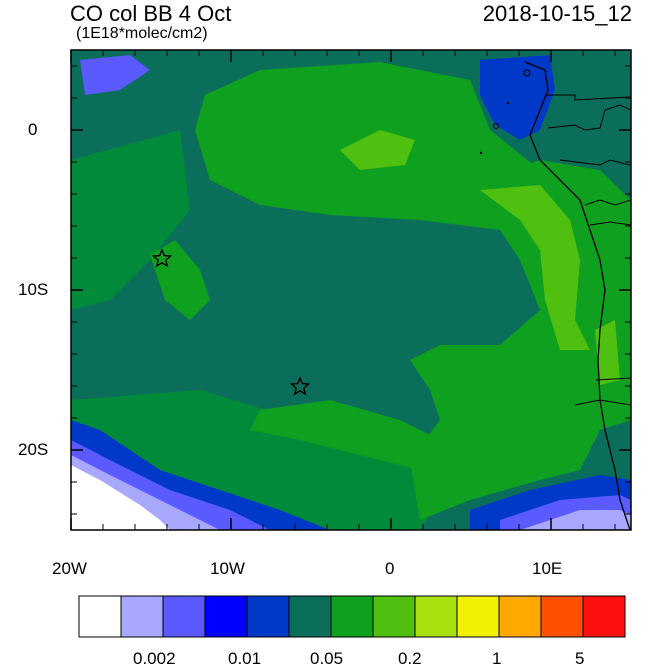  What do you see at coordinates (607, 202) in the screenshot?
I see `border-drc` at bounding box center [607, 202].